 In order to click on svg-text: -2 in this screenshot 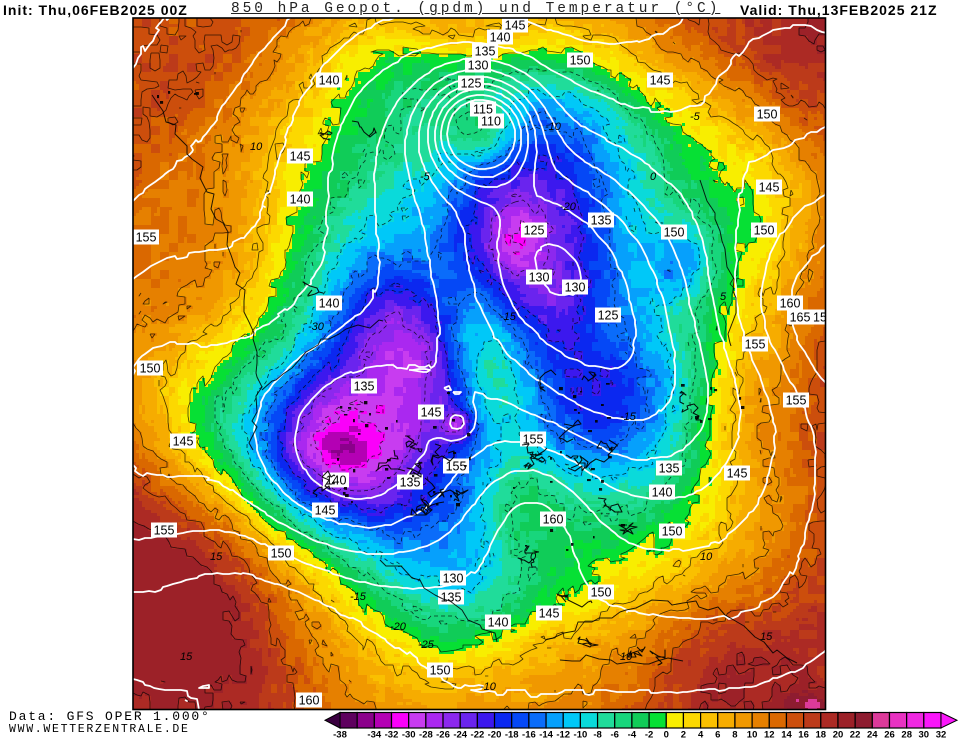, I will do `click(649, 735)`.